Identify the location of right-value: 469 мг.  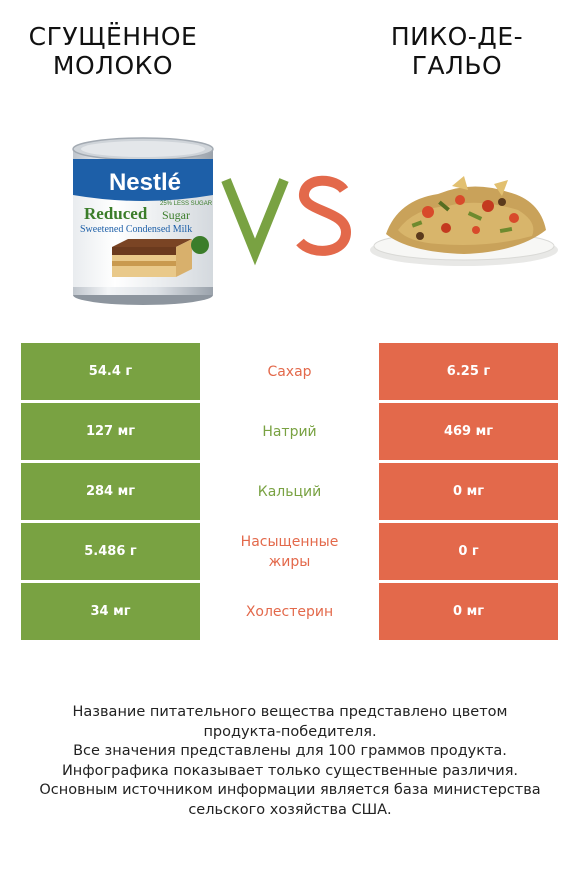
(468, 431).